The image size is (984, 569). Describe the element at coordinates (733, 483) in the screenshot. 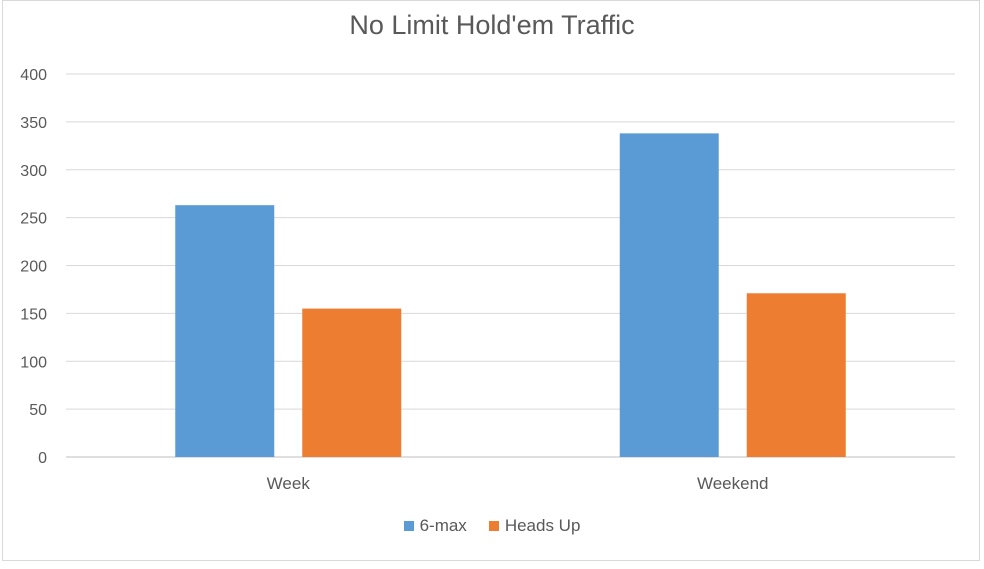

I see `x-category-label-weekend: Weekend` at that location.